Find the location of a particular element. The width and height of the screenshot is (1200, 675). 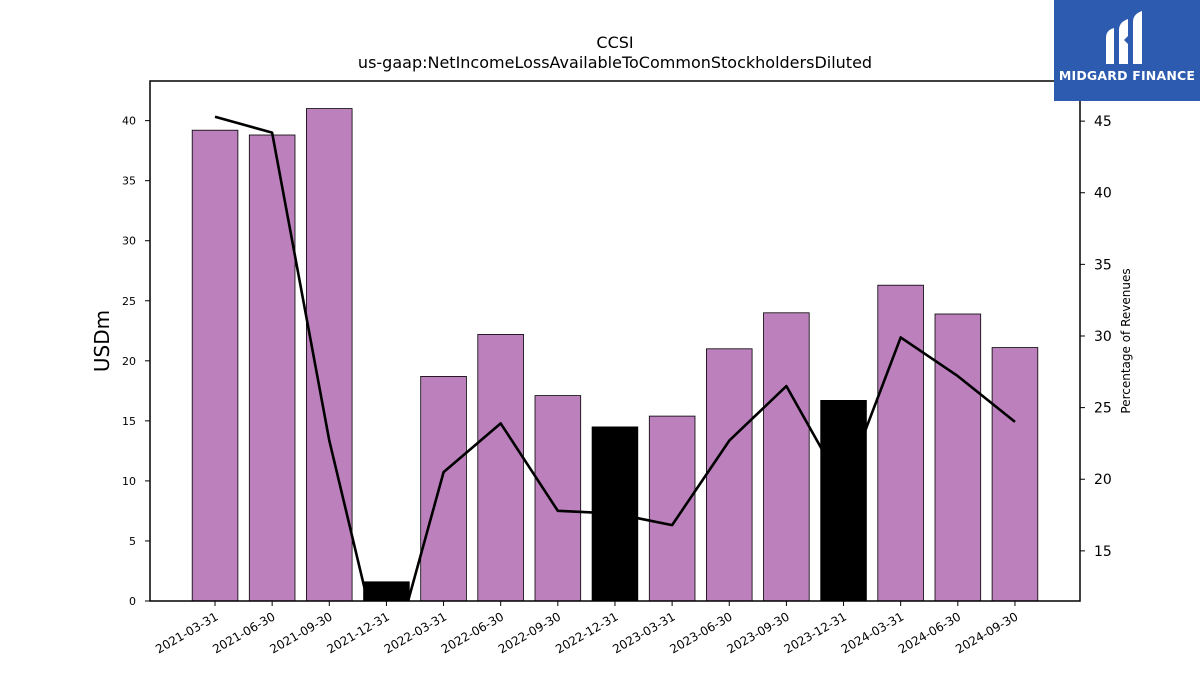

y2-tick-label: 45 is located at coordinates (1103, 122).